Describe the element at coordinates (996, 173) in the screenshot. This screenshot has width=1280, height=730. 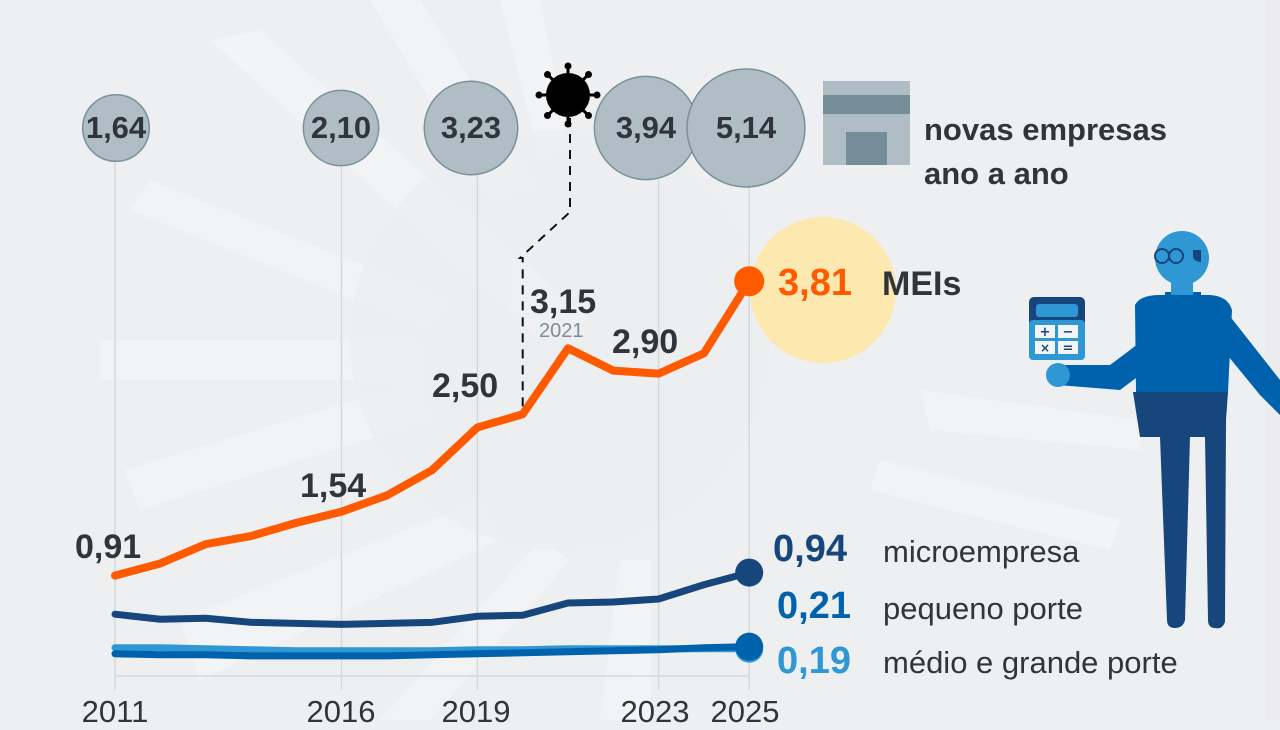
I see `bubble-legend-line2: ano a ano` at that location.